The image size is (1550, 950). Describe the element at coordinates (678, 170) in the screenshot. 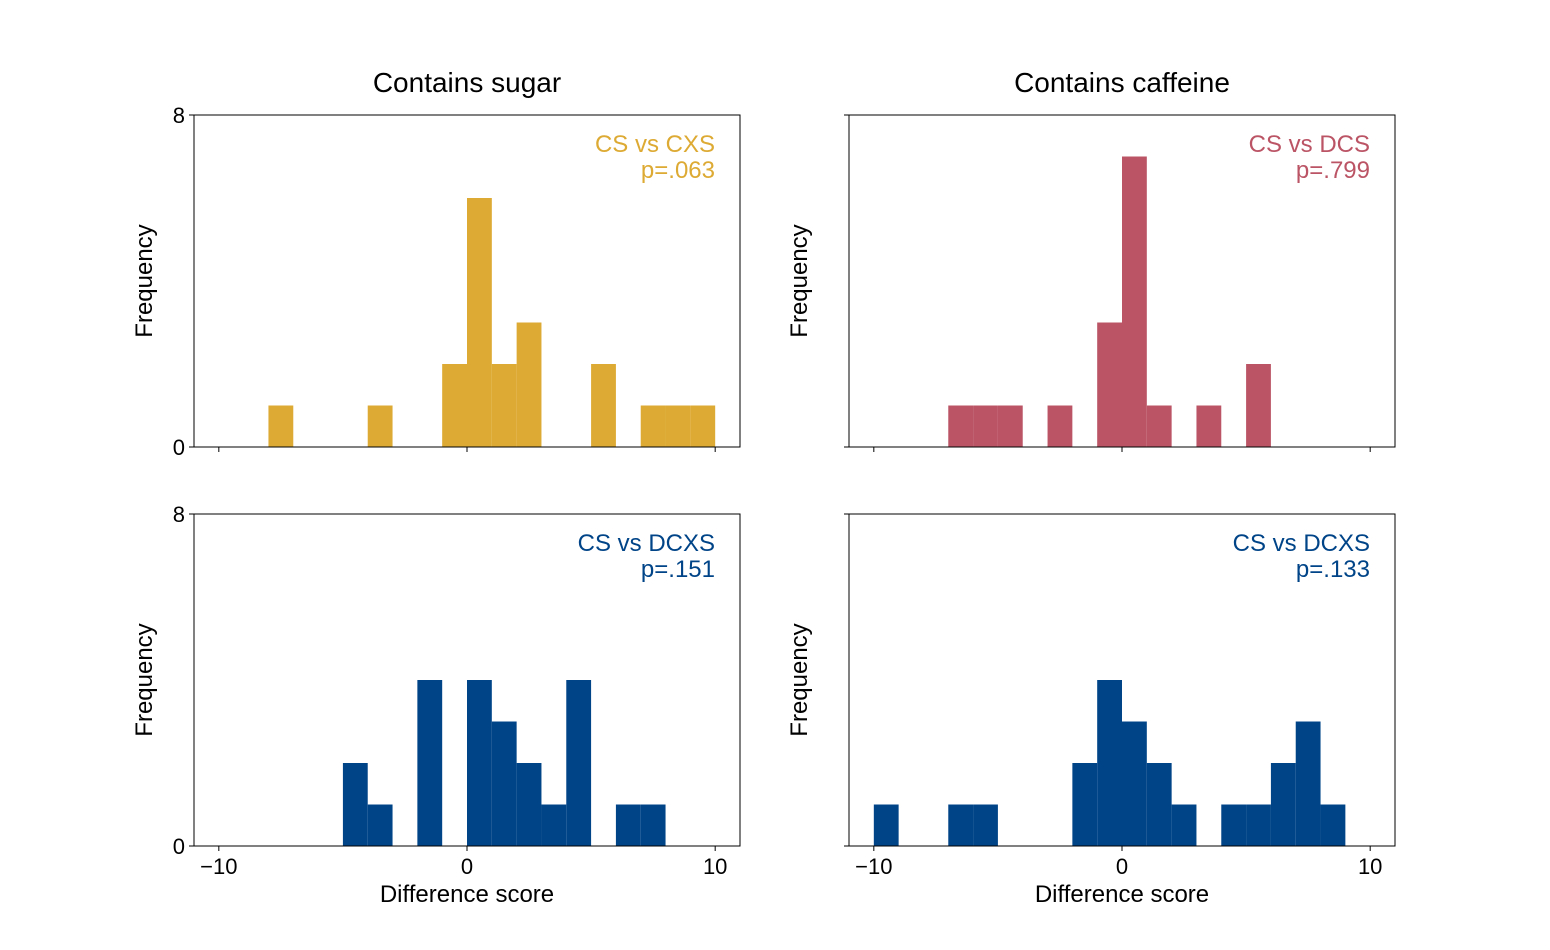

I see `p-value-label: p=.063` at that location.